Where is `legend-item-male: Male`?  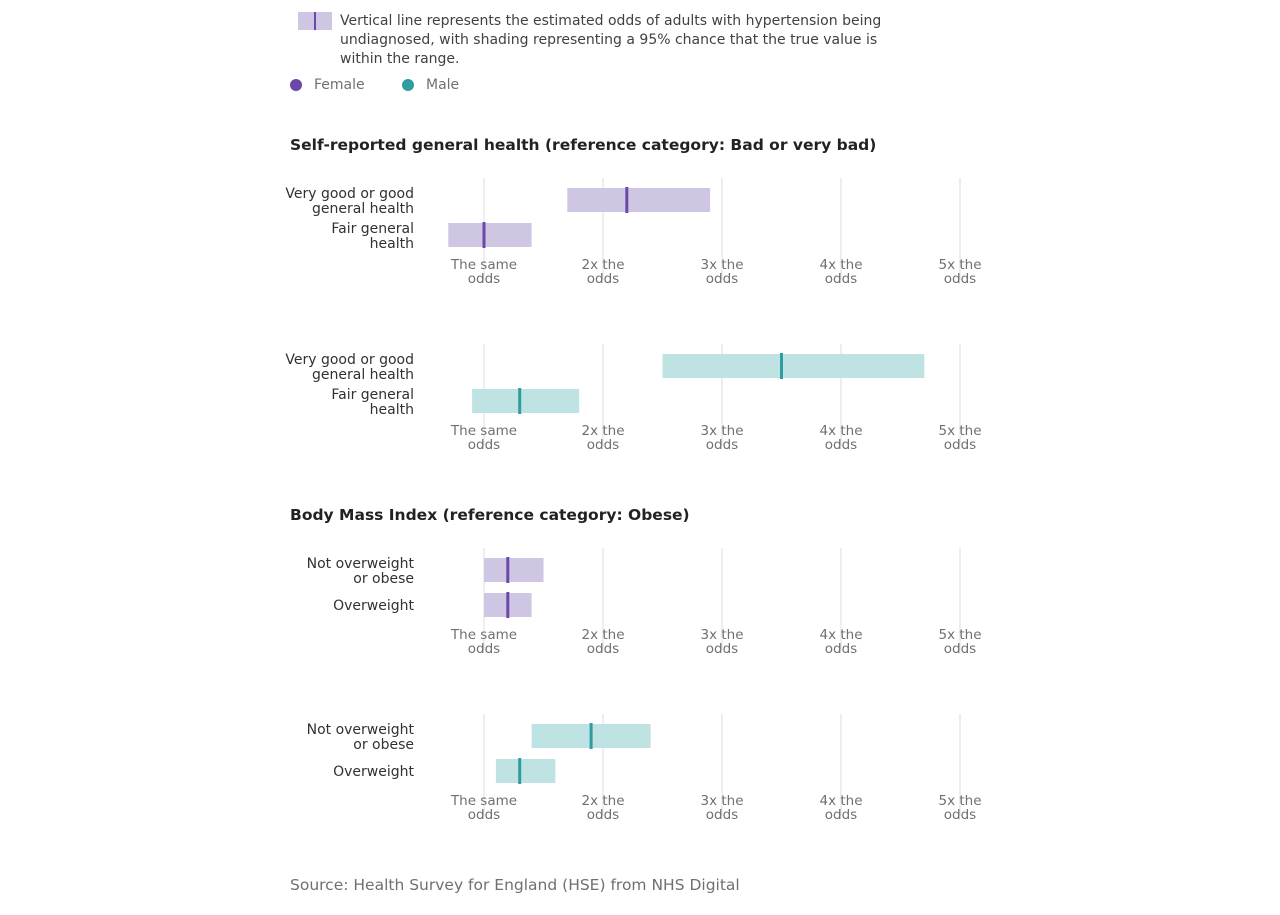
legend-item-male: Male is located at coordinates (430, 85).